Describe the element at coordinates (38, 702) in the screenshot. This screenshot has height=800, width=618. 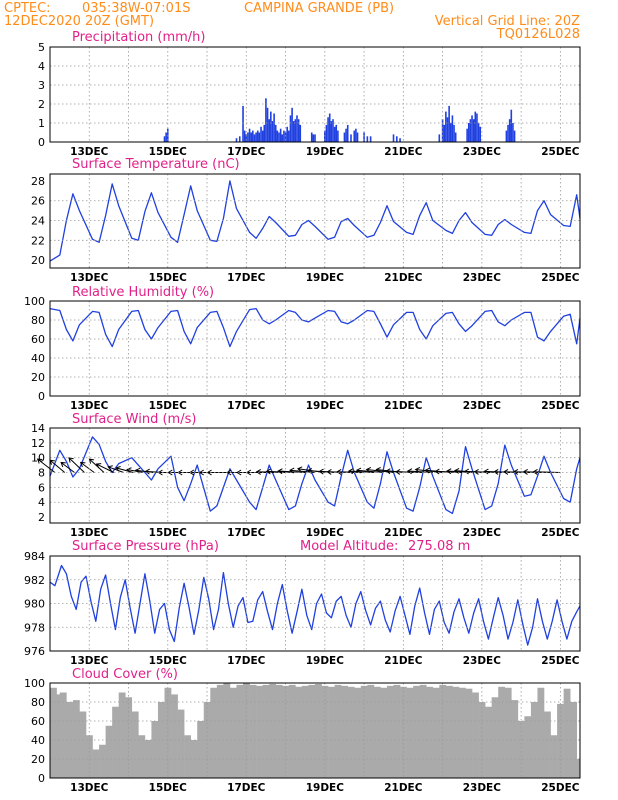
I see `cloud-ytick-label: 80` at that location.